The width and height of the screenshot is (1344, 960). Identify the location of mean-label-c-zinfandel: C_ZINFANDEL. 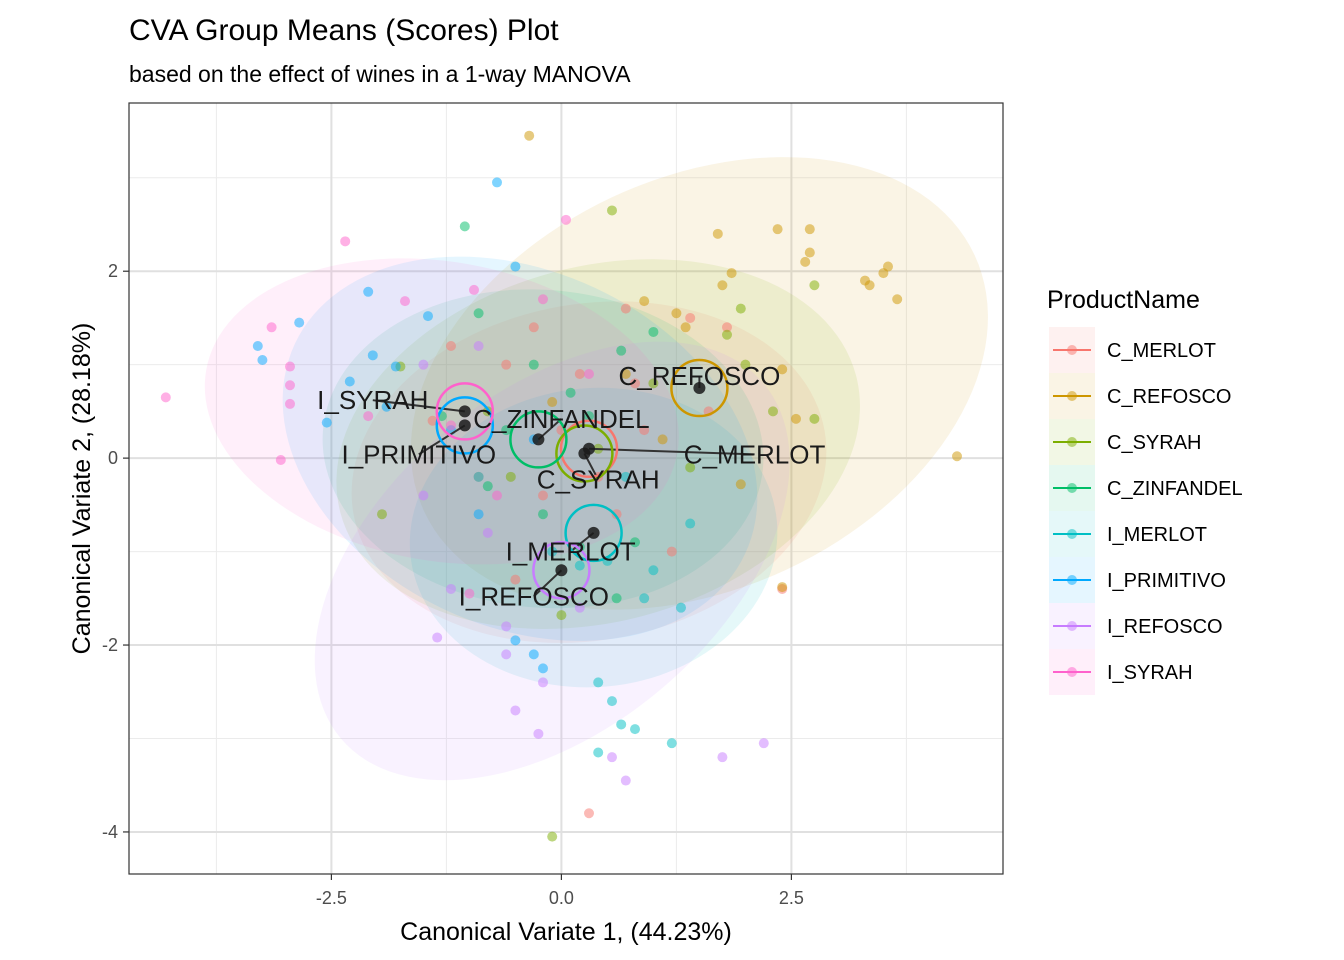
(561, 419).